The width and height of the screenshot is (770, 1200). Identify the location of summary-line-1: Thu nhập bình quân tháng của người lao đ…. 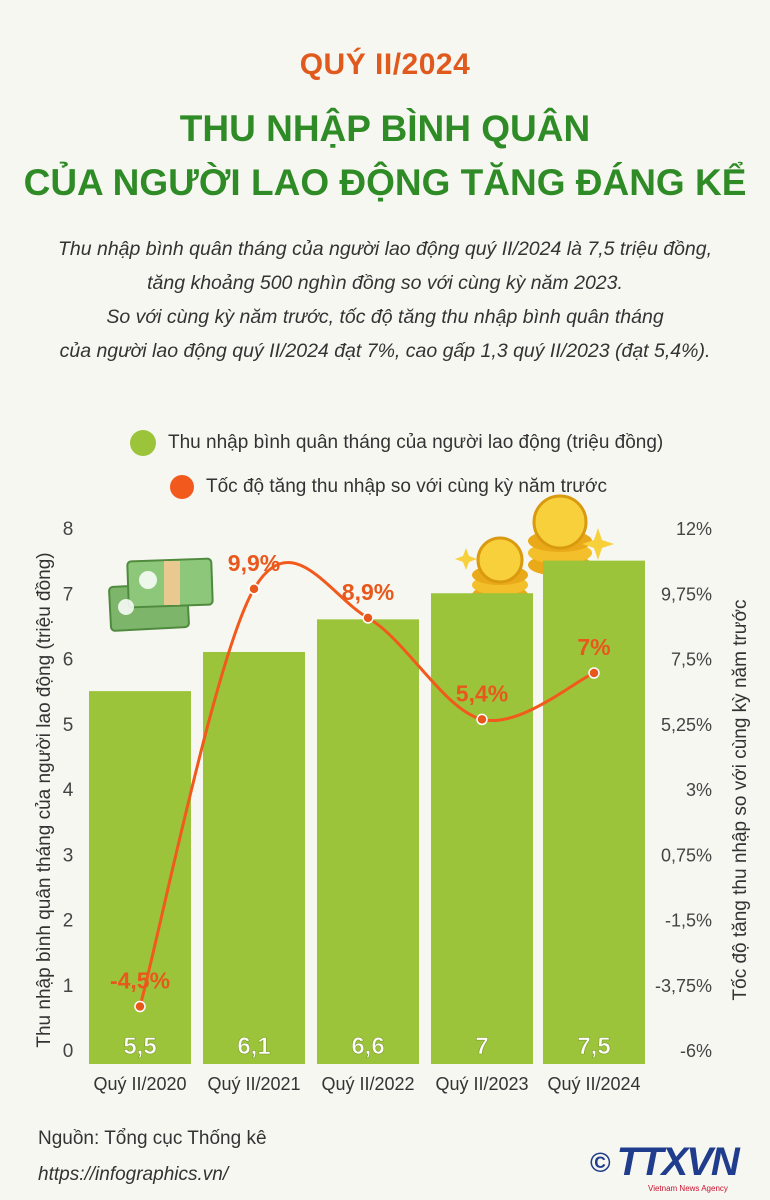
(385, 249).